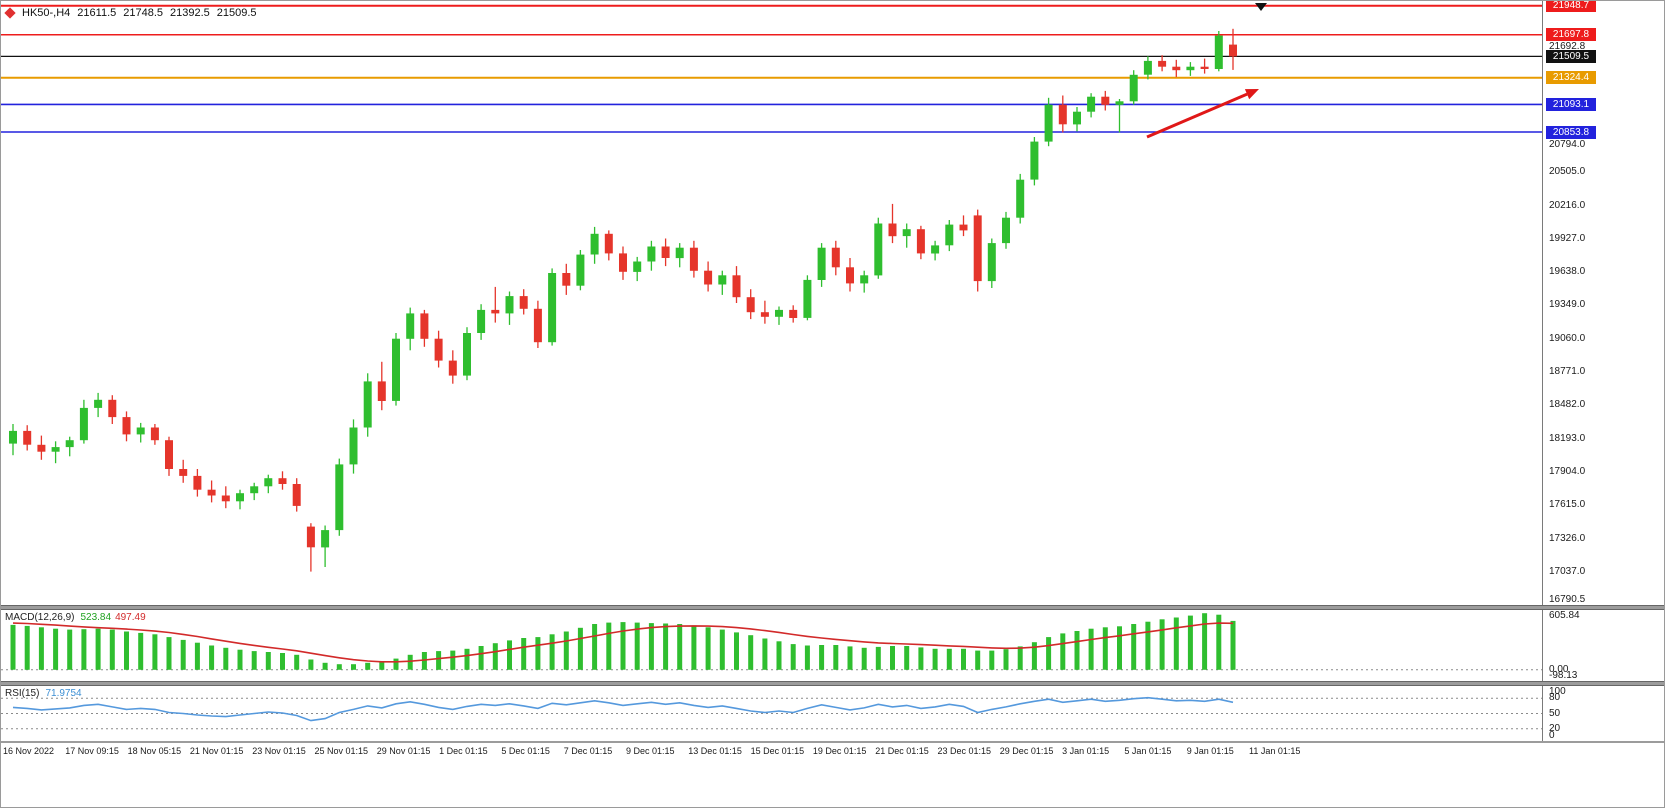 Image resolution: width=1665 pixels, height=808 pixels. What do you see at coordinates (1148, 751) in the screenshot?
I see `time-label: 5 Jan 01:15` at bounding box center [1148, 751].